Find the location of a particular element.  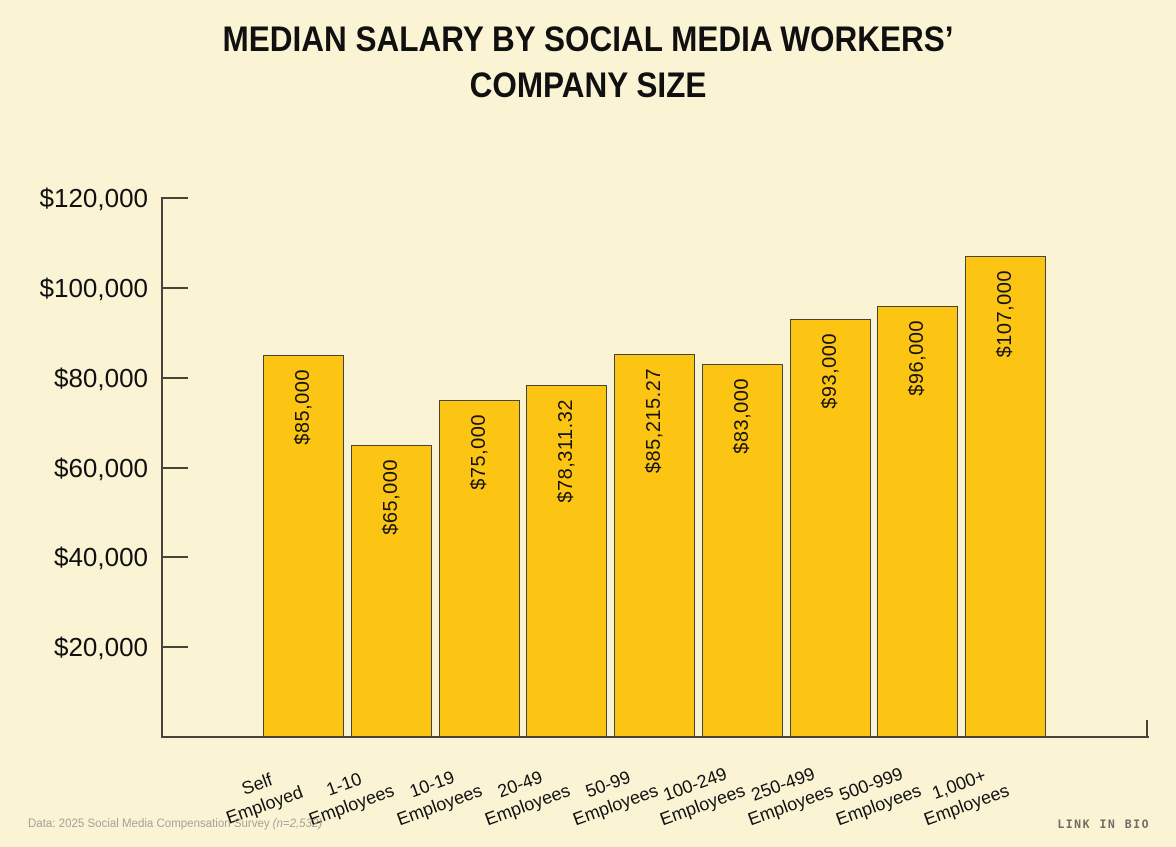

bar-1-10-employees: $65,000 is located at coordinates (391, 591).